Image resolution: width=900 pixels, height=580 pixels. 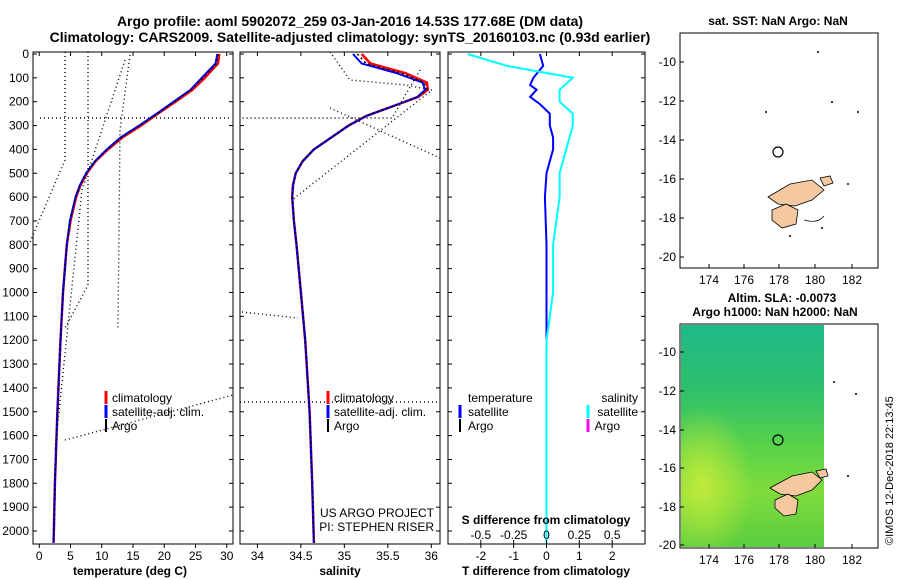 What do you see at coordinates (812, 144) in the screenshot?
I see `sst-map-land` at bounding box center [812, 144].